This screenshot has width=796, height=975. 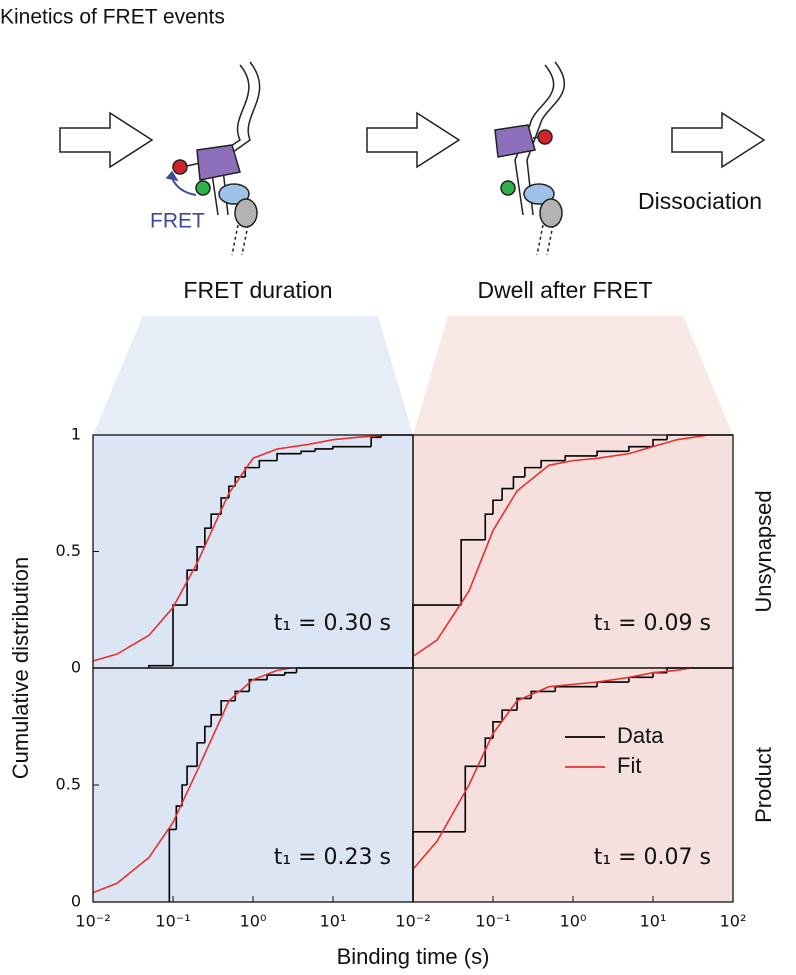 I want to click on stage-label: Dwell after FRET, so click(x=564, y=290).